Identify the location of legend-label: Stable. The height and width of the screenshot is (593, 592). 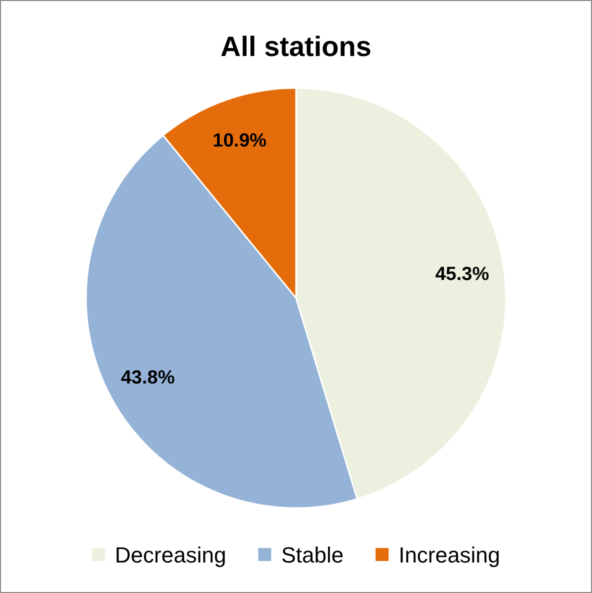
(312, 555).